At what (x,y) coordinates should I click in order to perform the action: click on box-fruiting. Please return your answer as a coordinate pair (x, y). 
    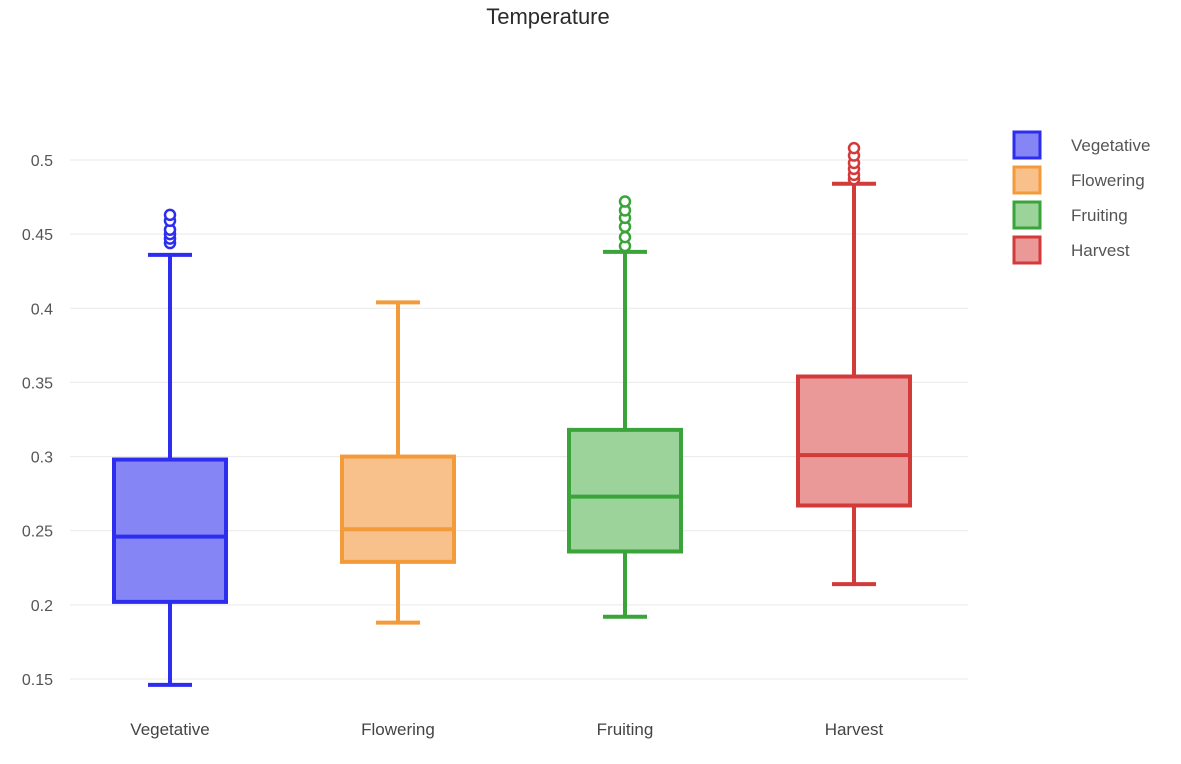
    Looking at the image, I should click on (625, 407).